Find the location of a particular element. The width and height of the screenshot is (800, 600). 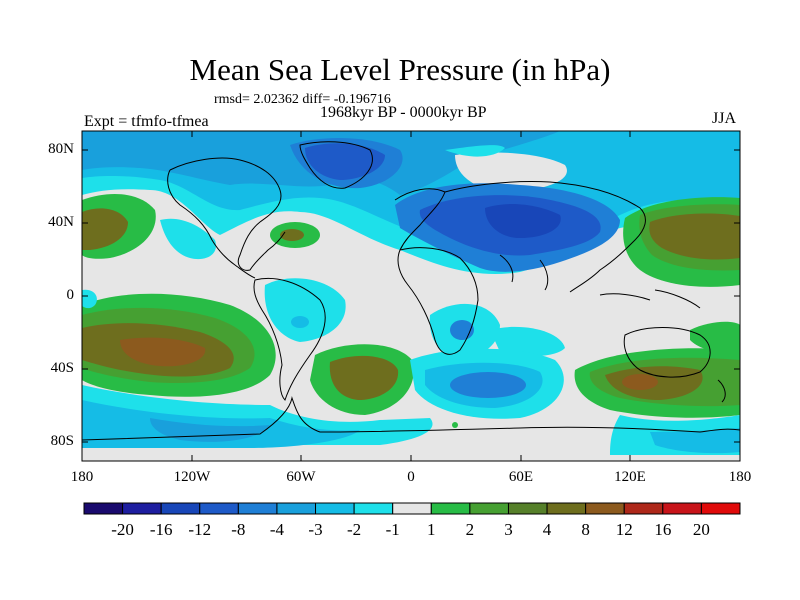

experiment-label: Expt = tfmfo-tfmea is located at coordinates (146, 121).